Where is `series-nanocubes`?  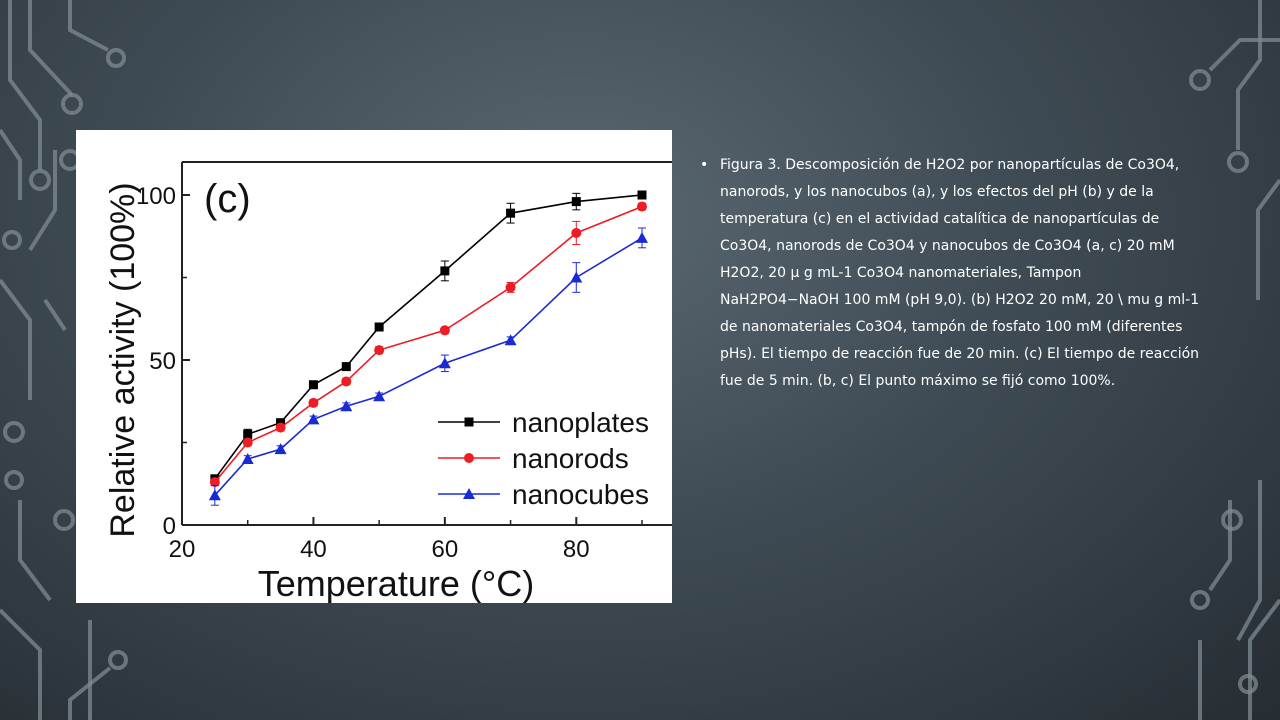
series-nanocubes is located at coordinates (428, 366).